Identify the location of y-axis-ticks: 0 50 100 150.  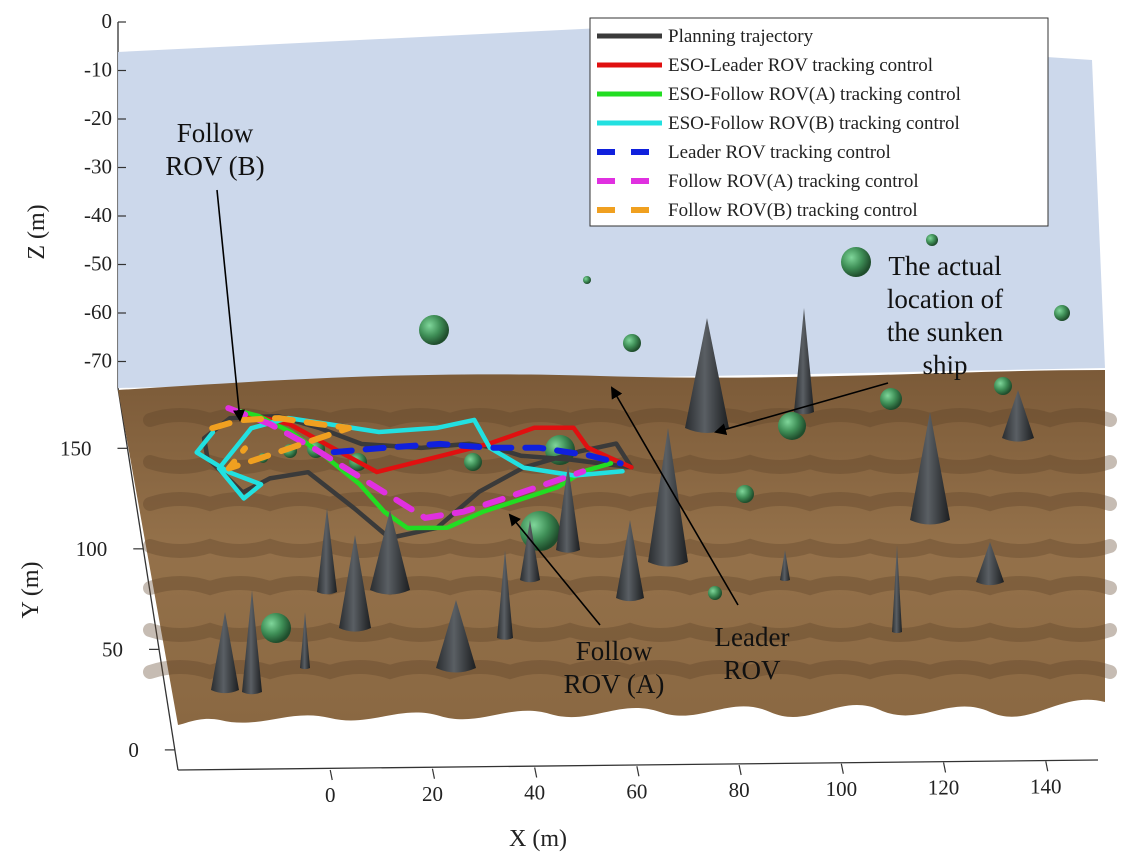
(117, 599).